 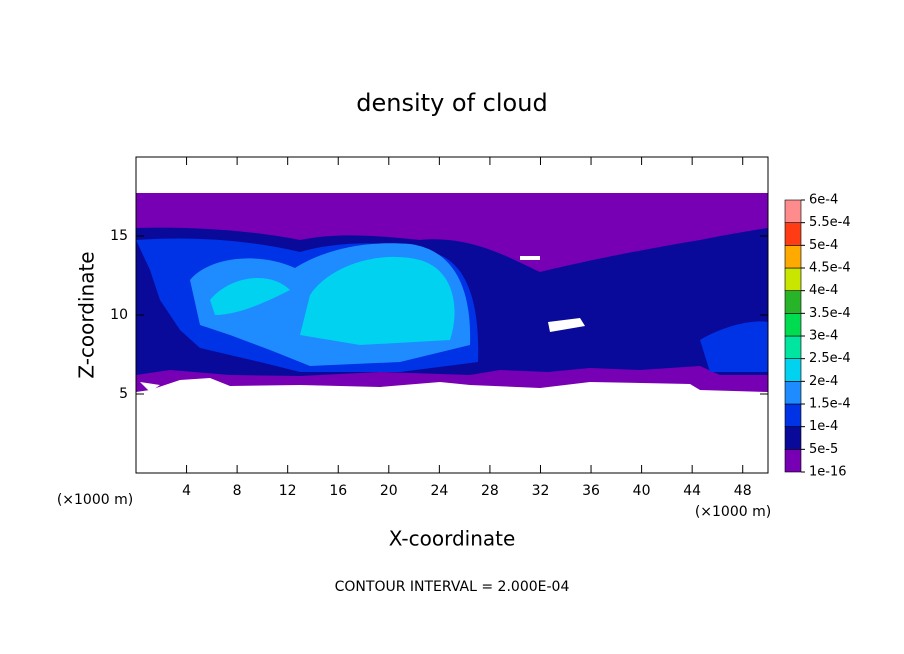 What do you see at coordinates (823, 245) in the screenshot?
I see `colorbar-label: 5e-4` at bounding box center [823, 245].